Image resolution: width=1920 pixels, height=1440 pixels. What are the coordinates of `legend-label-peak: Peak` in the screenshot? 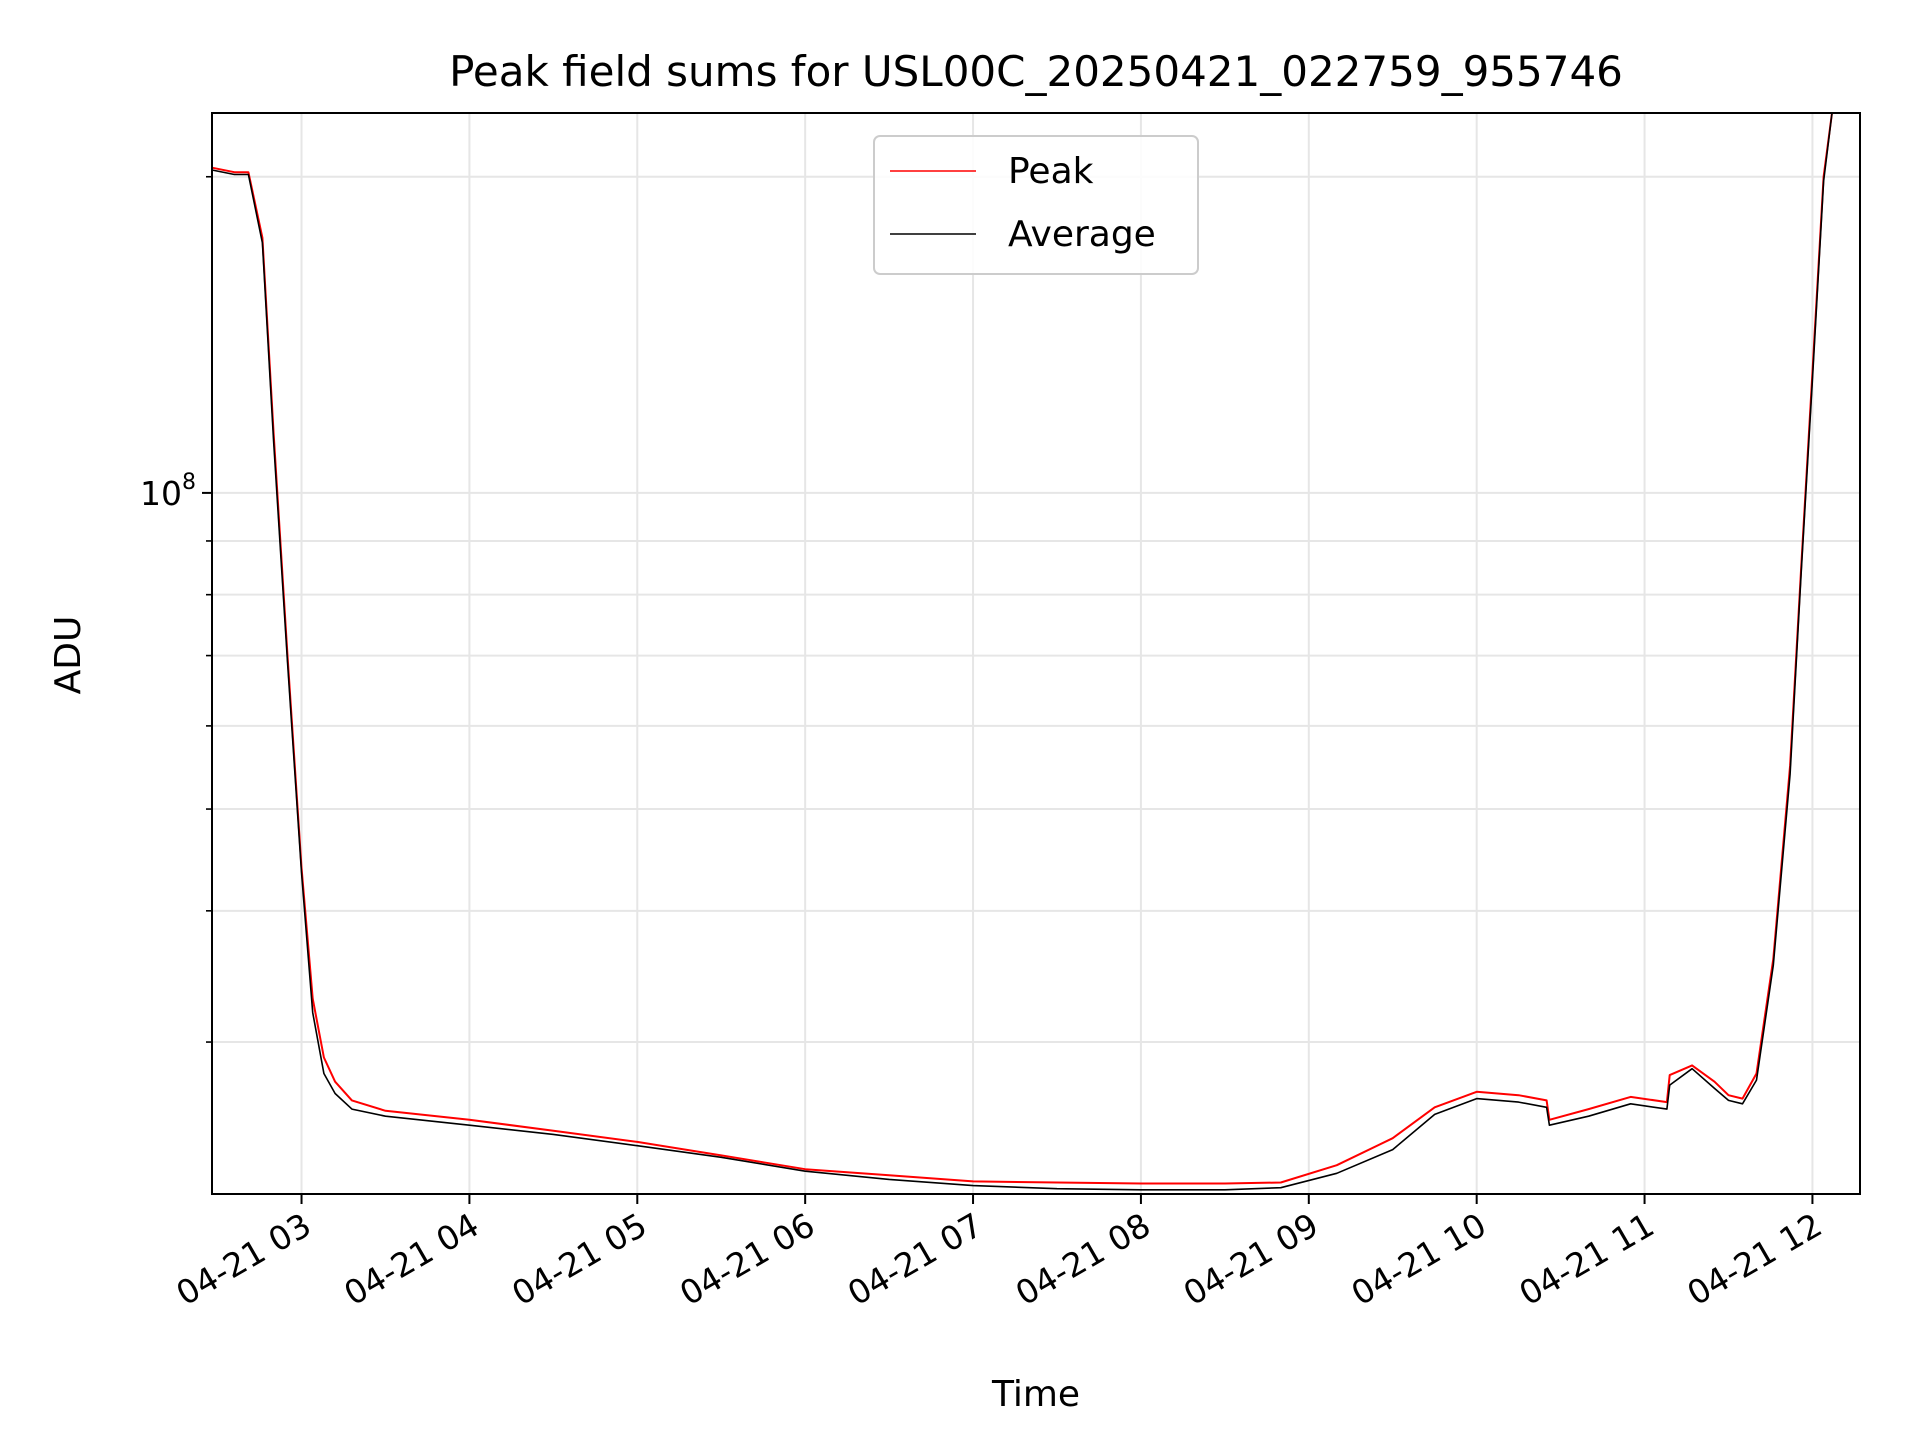 It's located at (1051, 171).